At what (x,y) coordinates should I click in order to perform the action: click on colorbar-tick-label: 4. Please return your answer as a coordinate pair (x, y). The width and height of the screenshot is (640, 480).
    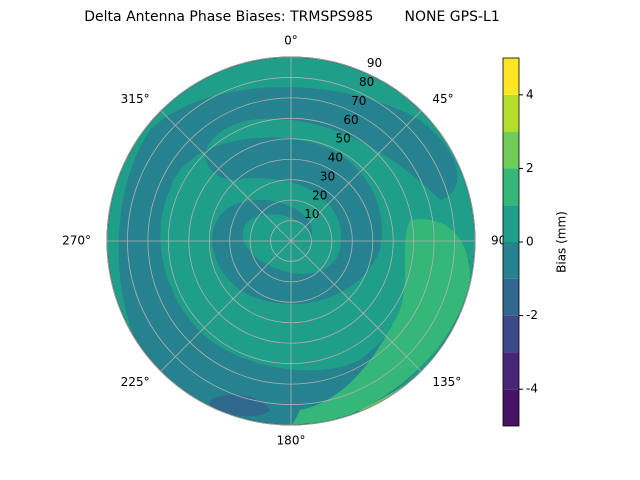
    Looking at the image, I should click on (530, 94).